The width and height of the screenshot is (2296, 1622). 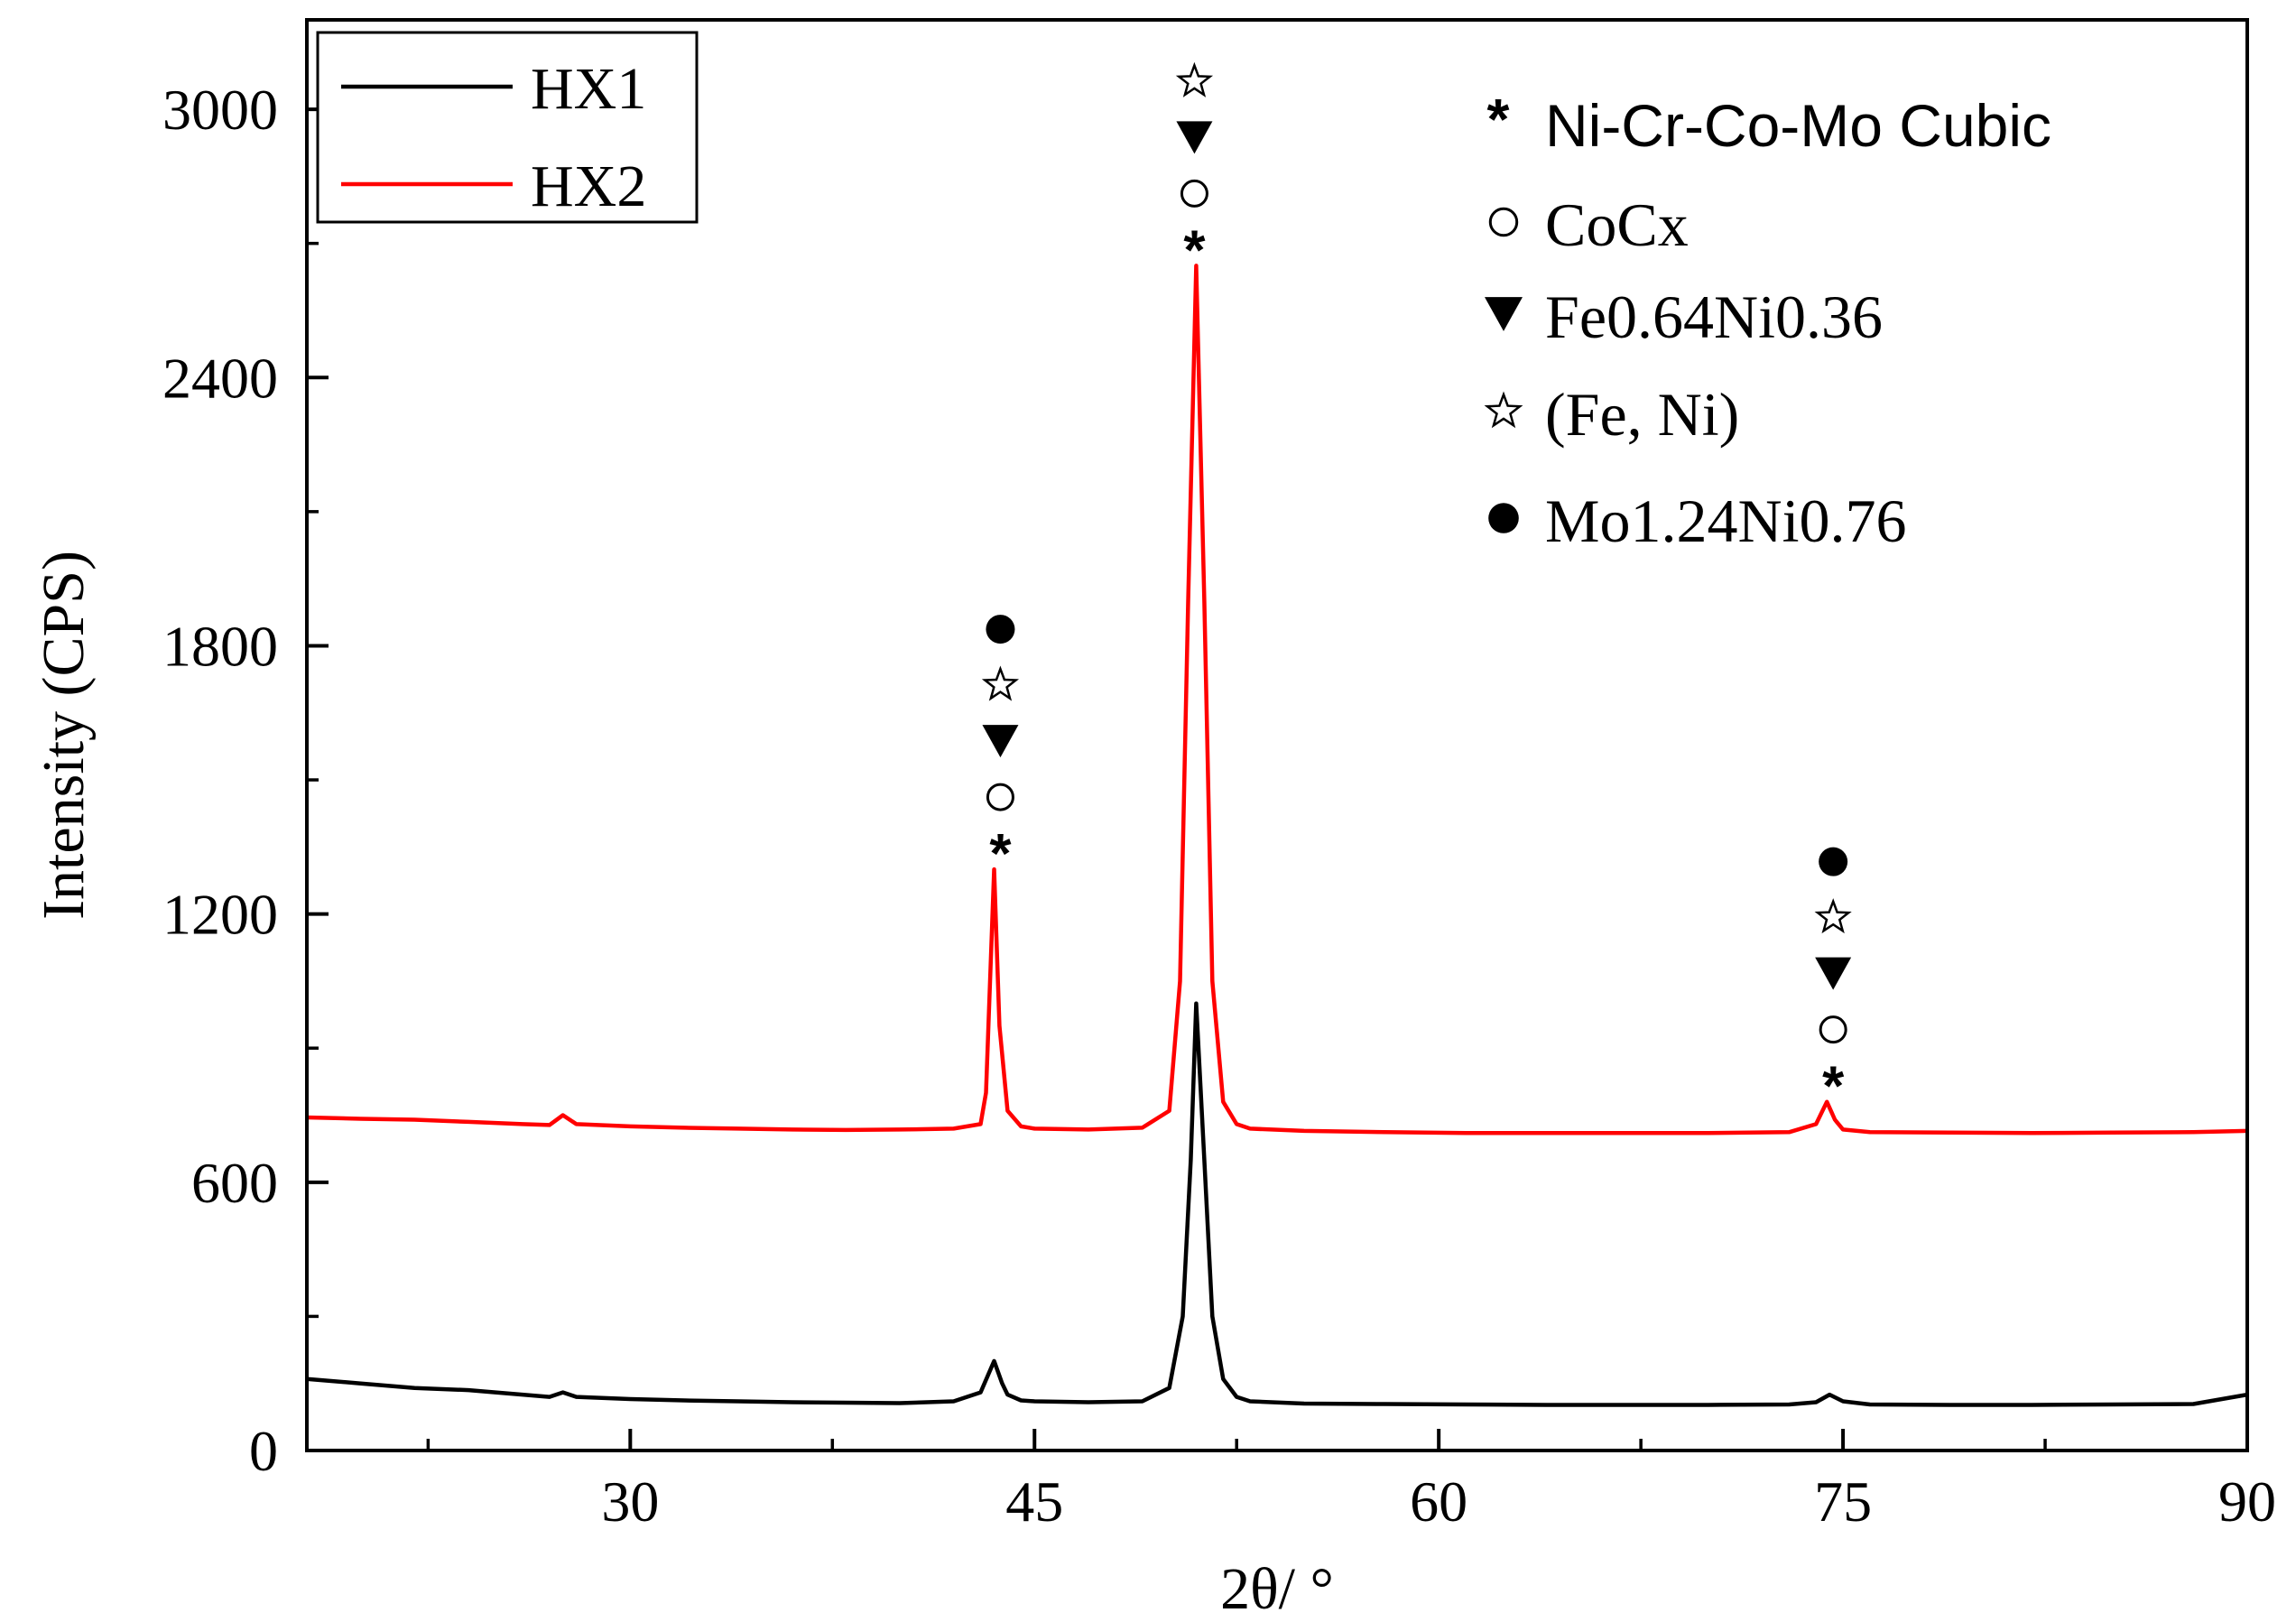 I want to click on phase-asterisk-icon: *, so click(x=1499, y=119).